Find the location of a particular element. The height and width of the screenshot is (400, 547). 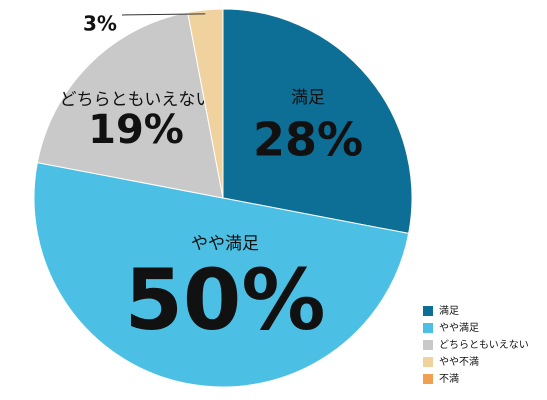

slice-category-label: どちらともいえない is located at coordinates (136, 100).